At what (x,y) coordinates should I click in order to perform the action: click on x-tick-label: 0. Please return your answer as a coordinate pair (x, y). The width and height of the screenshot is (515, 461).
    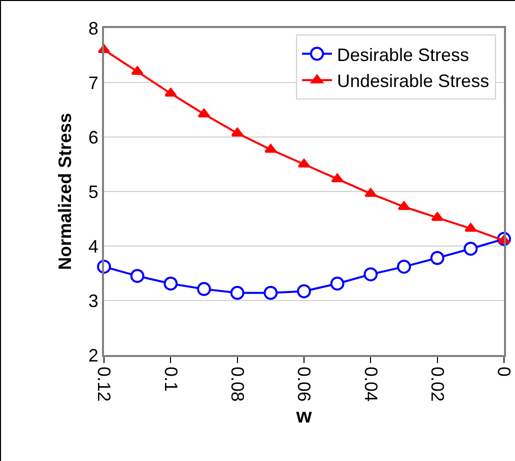
    Looking at the image, I should click on (504, 371).